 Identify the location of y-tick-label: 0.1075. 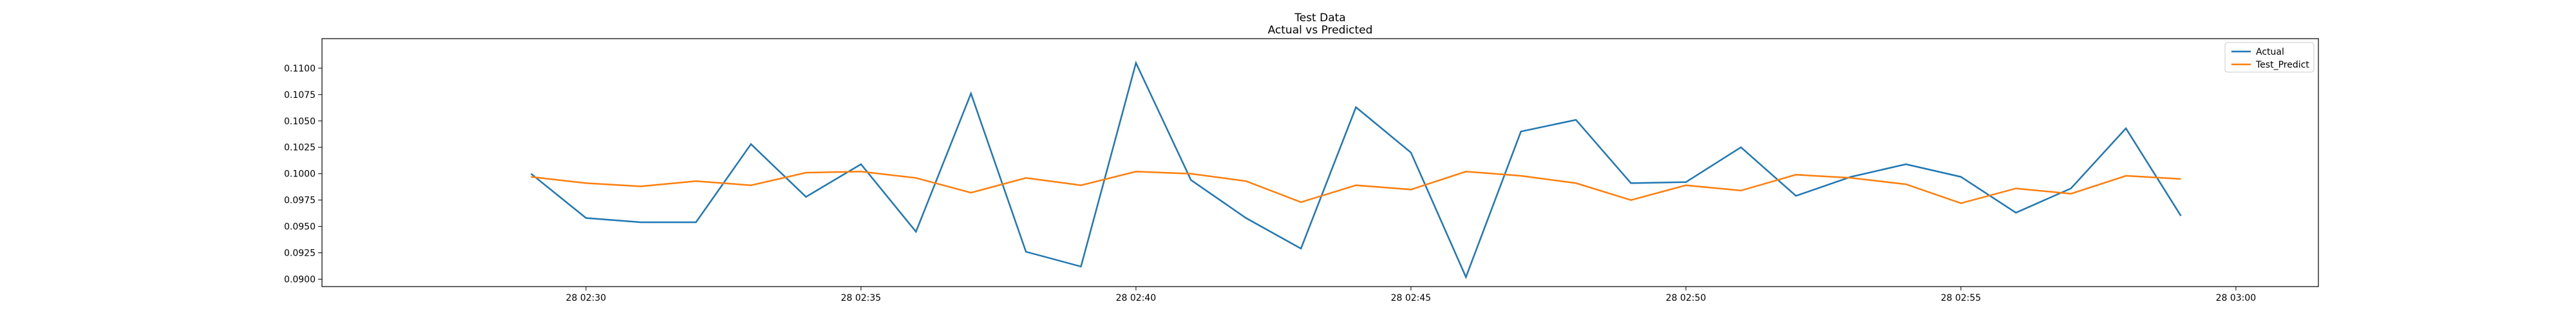
(300, 95).